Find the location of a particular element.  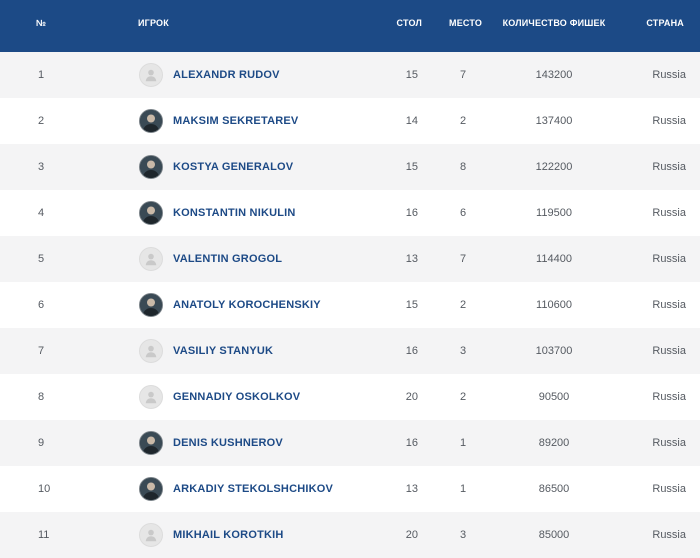

seat-cell: 6 is located at coordinates (463, 213).